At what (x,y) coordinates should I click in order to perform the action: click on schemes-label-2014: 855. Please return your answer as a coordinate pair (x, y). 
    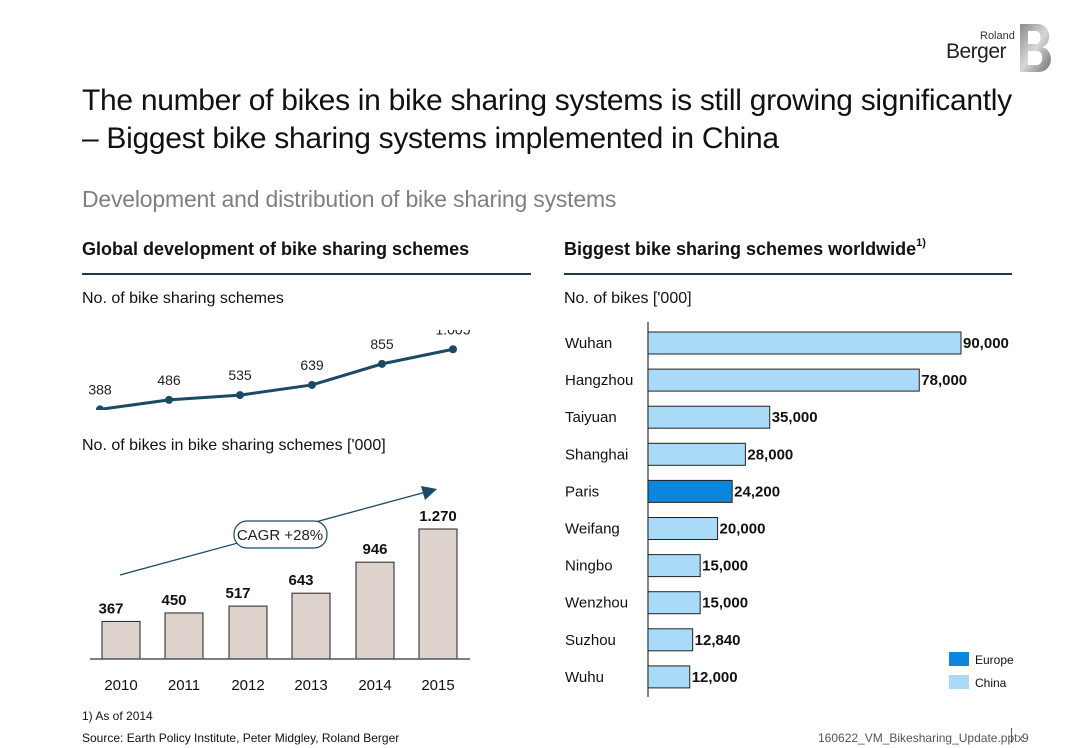
    Looking at the image, I should click on (382, 344).